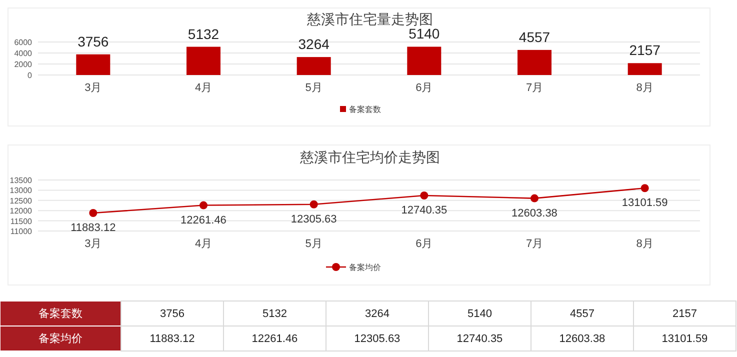 This screenshot has height=357, width=737. What do you see at coordinates (21, 201) in the screenshot?
I see `y-tick-label: 12500` at bounding box center [21, 201].